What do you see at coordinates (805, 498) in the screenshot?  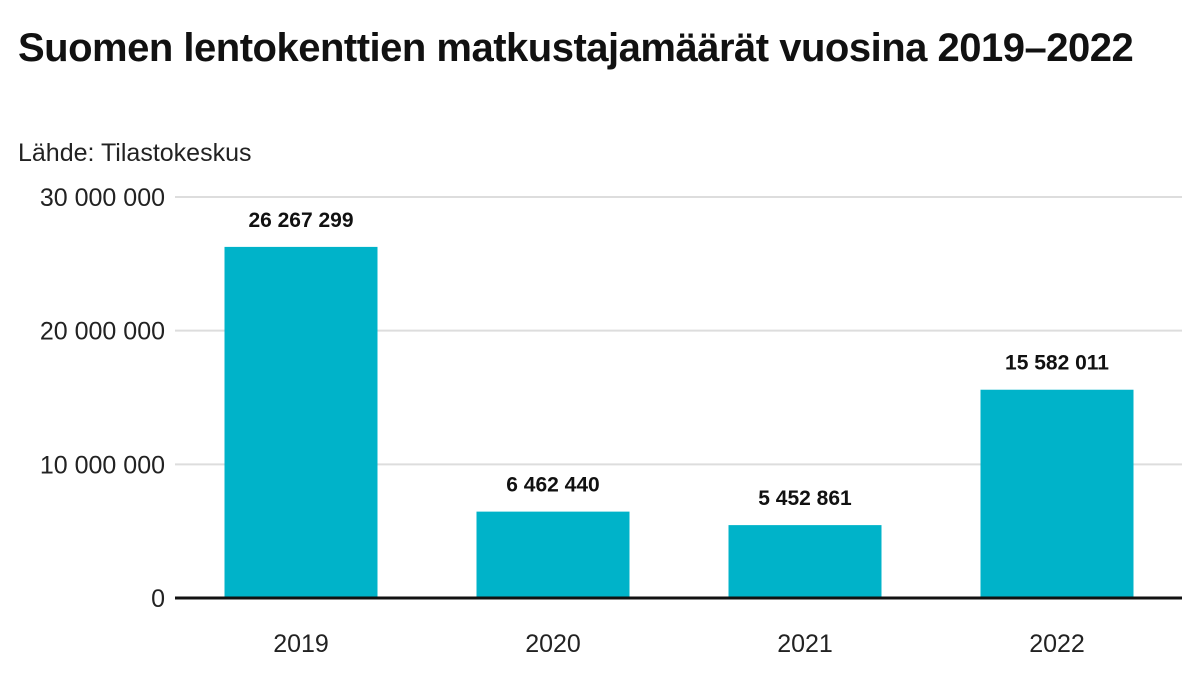 I see `bar-value-label: 5 452 861` at bounding box center [805, 498].